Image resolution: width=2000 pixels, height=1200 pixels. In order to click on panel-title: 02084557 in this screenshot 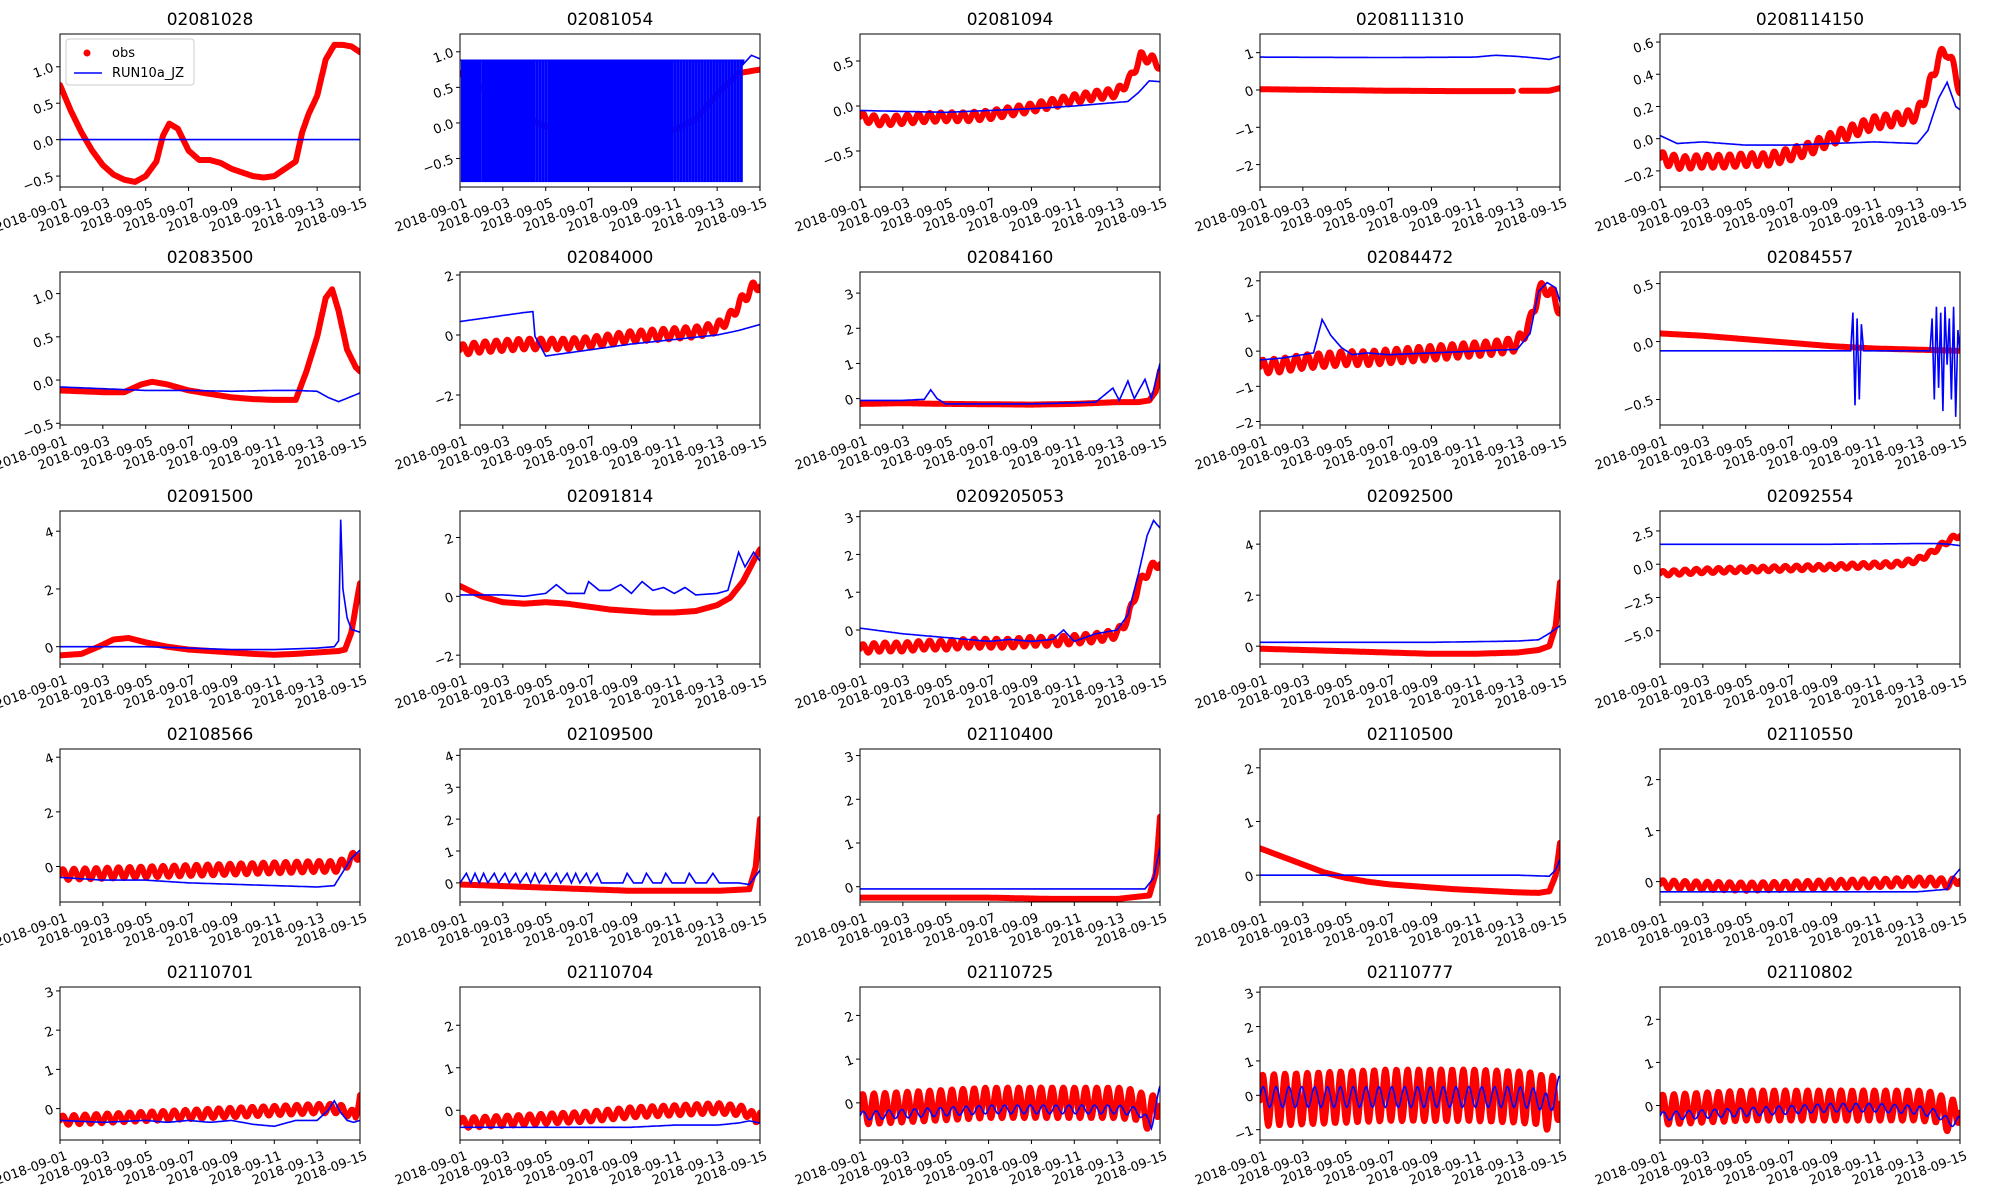, I will do `click(1810, 258)`.